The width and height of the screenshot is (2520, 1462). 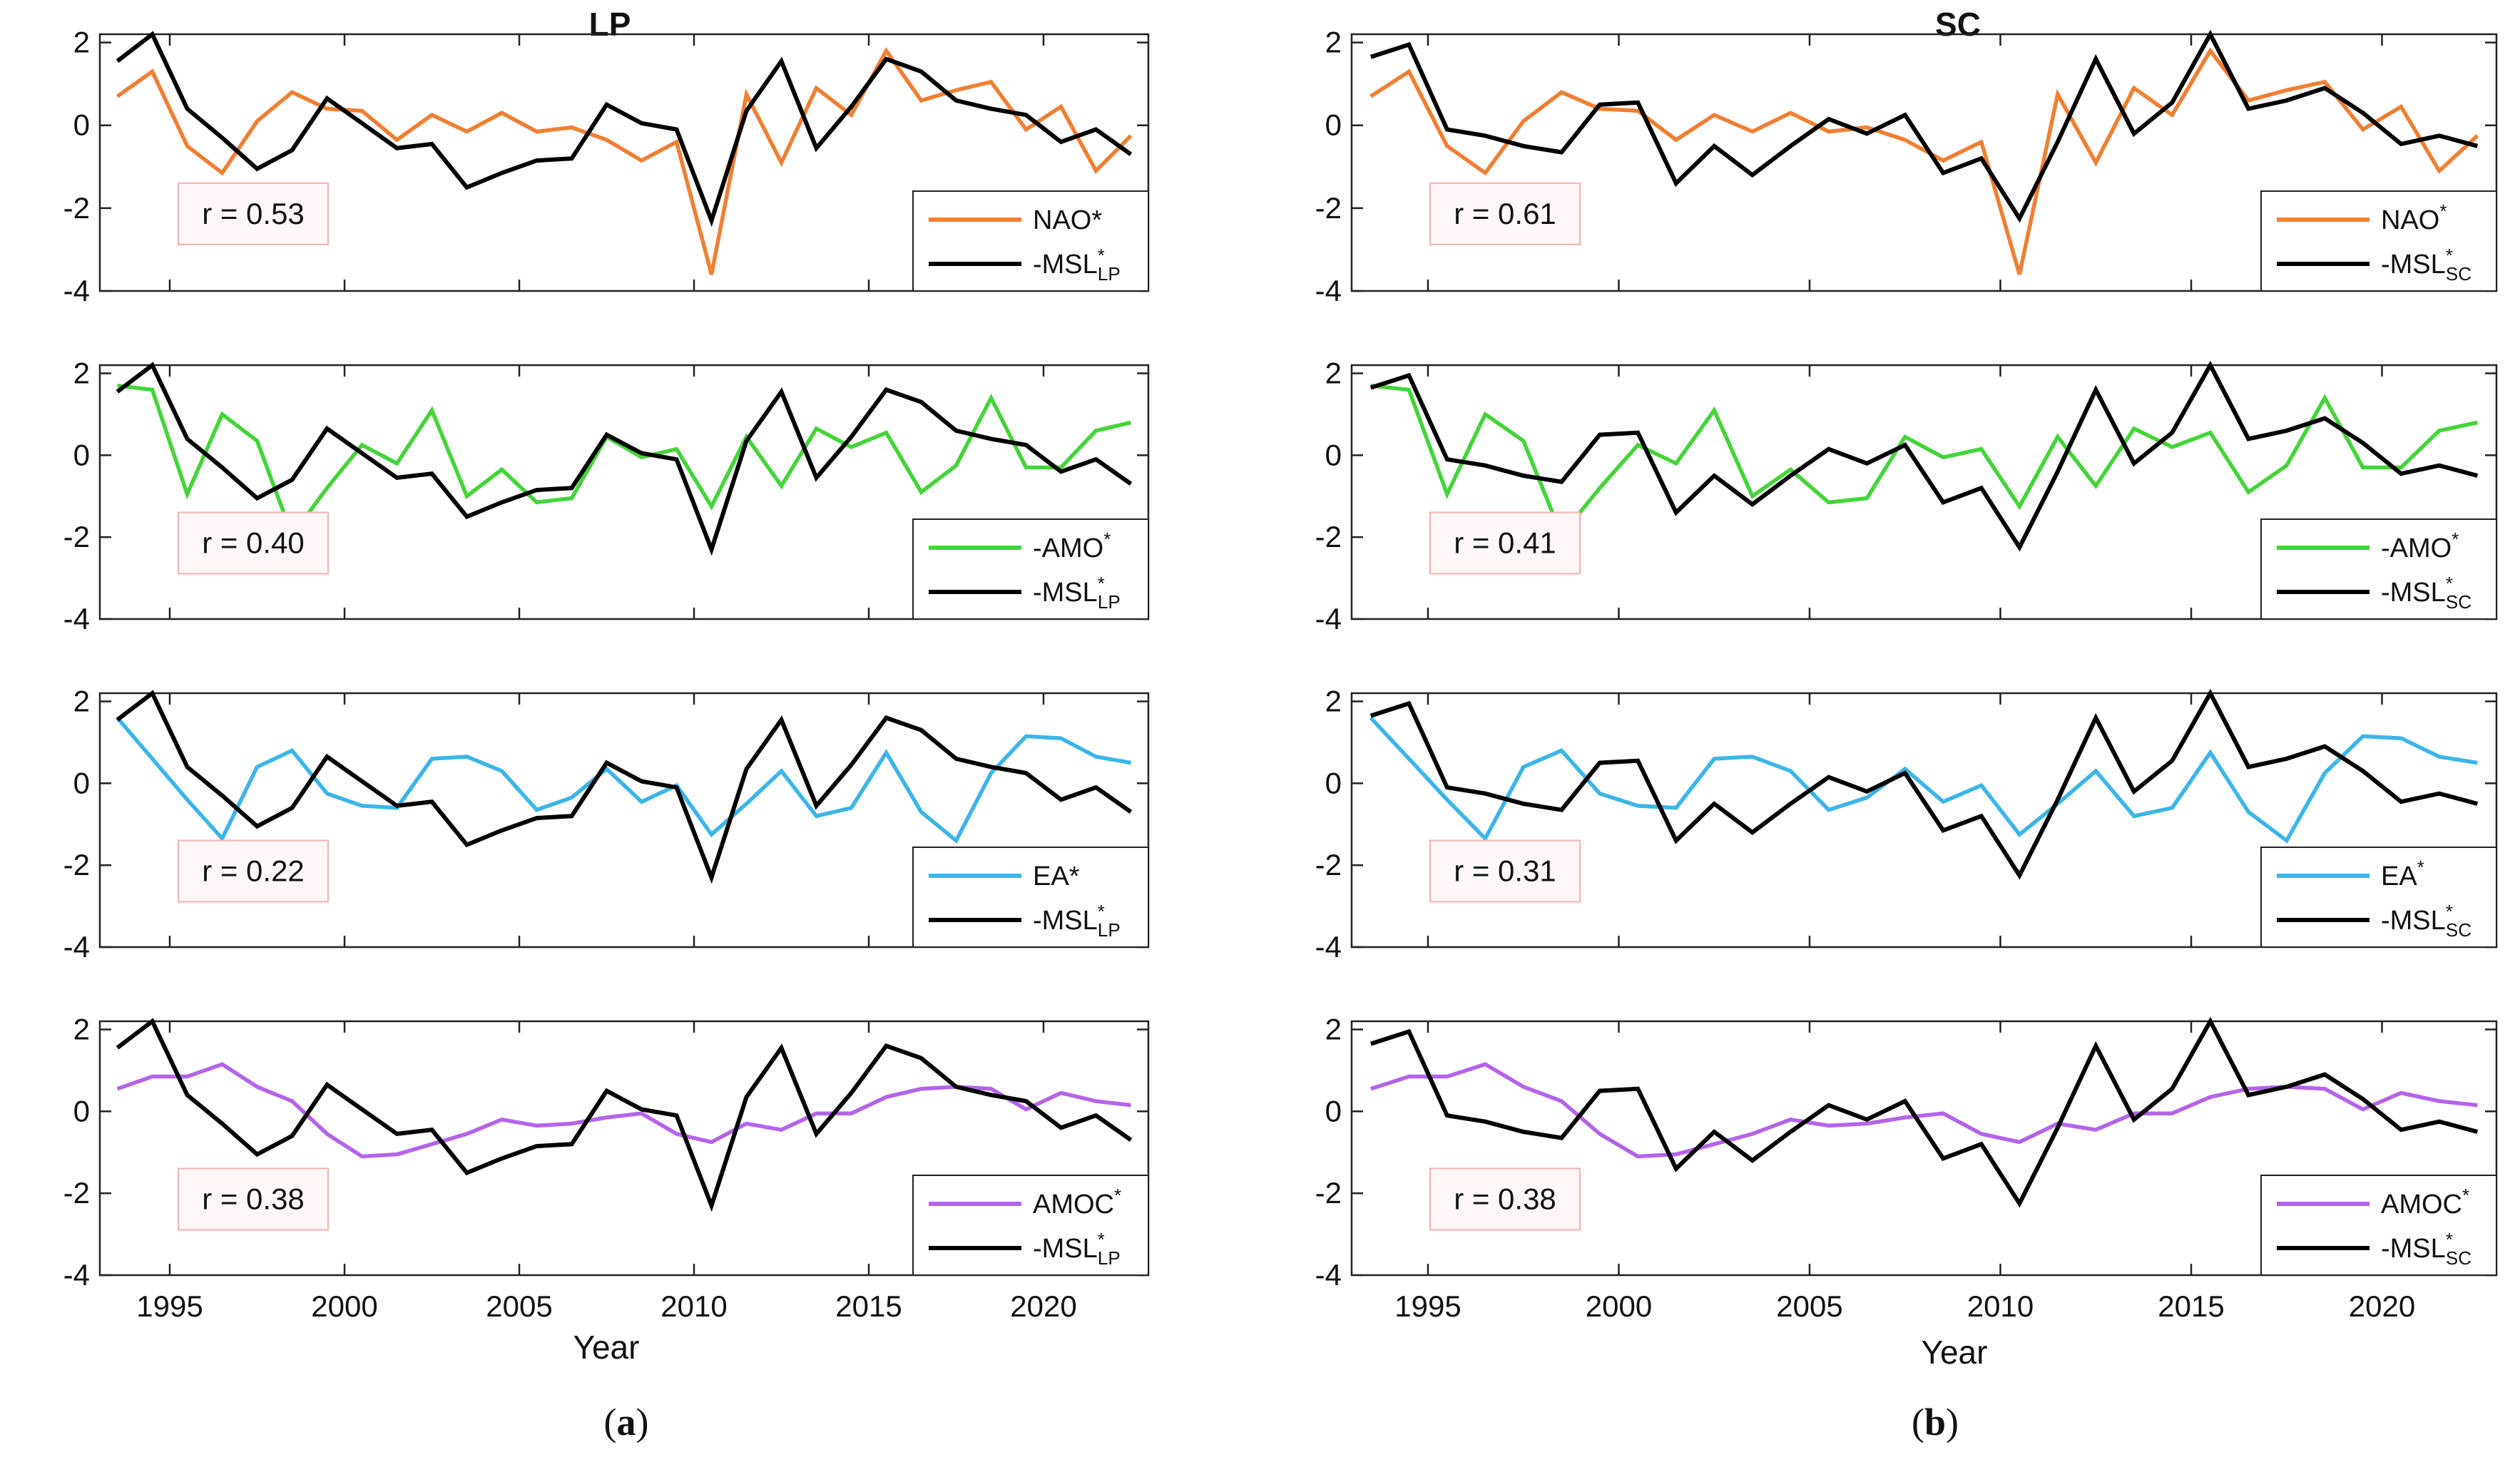 I want to click on panel-sc-1-series-nao-line, so click(x=1924, y=161).